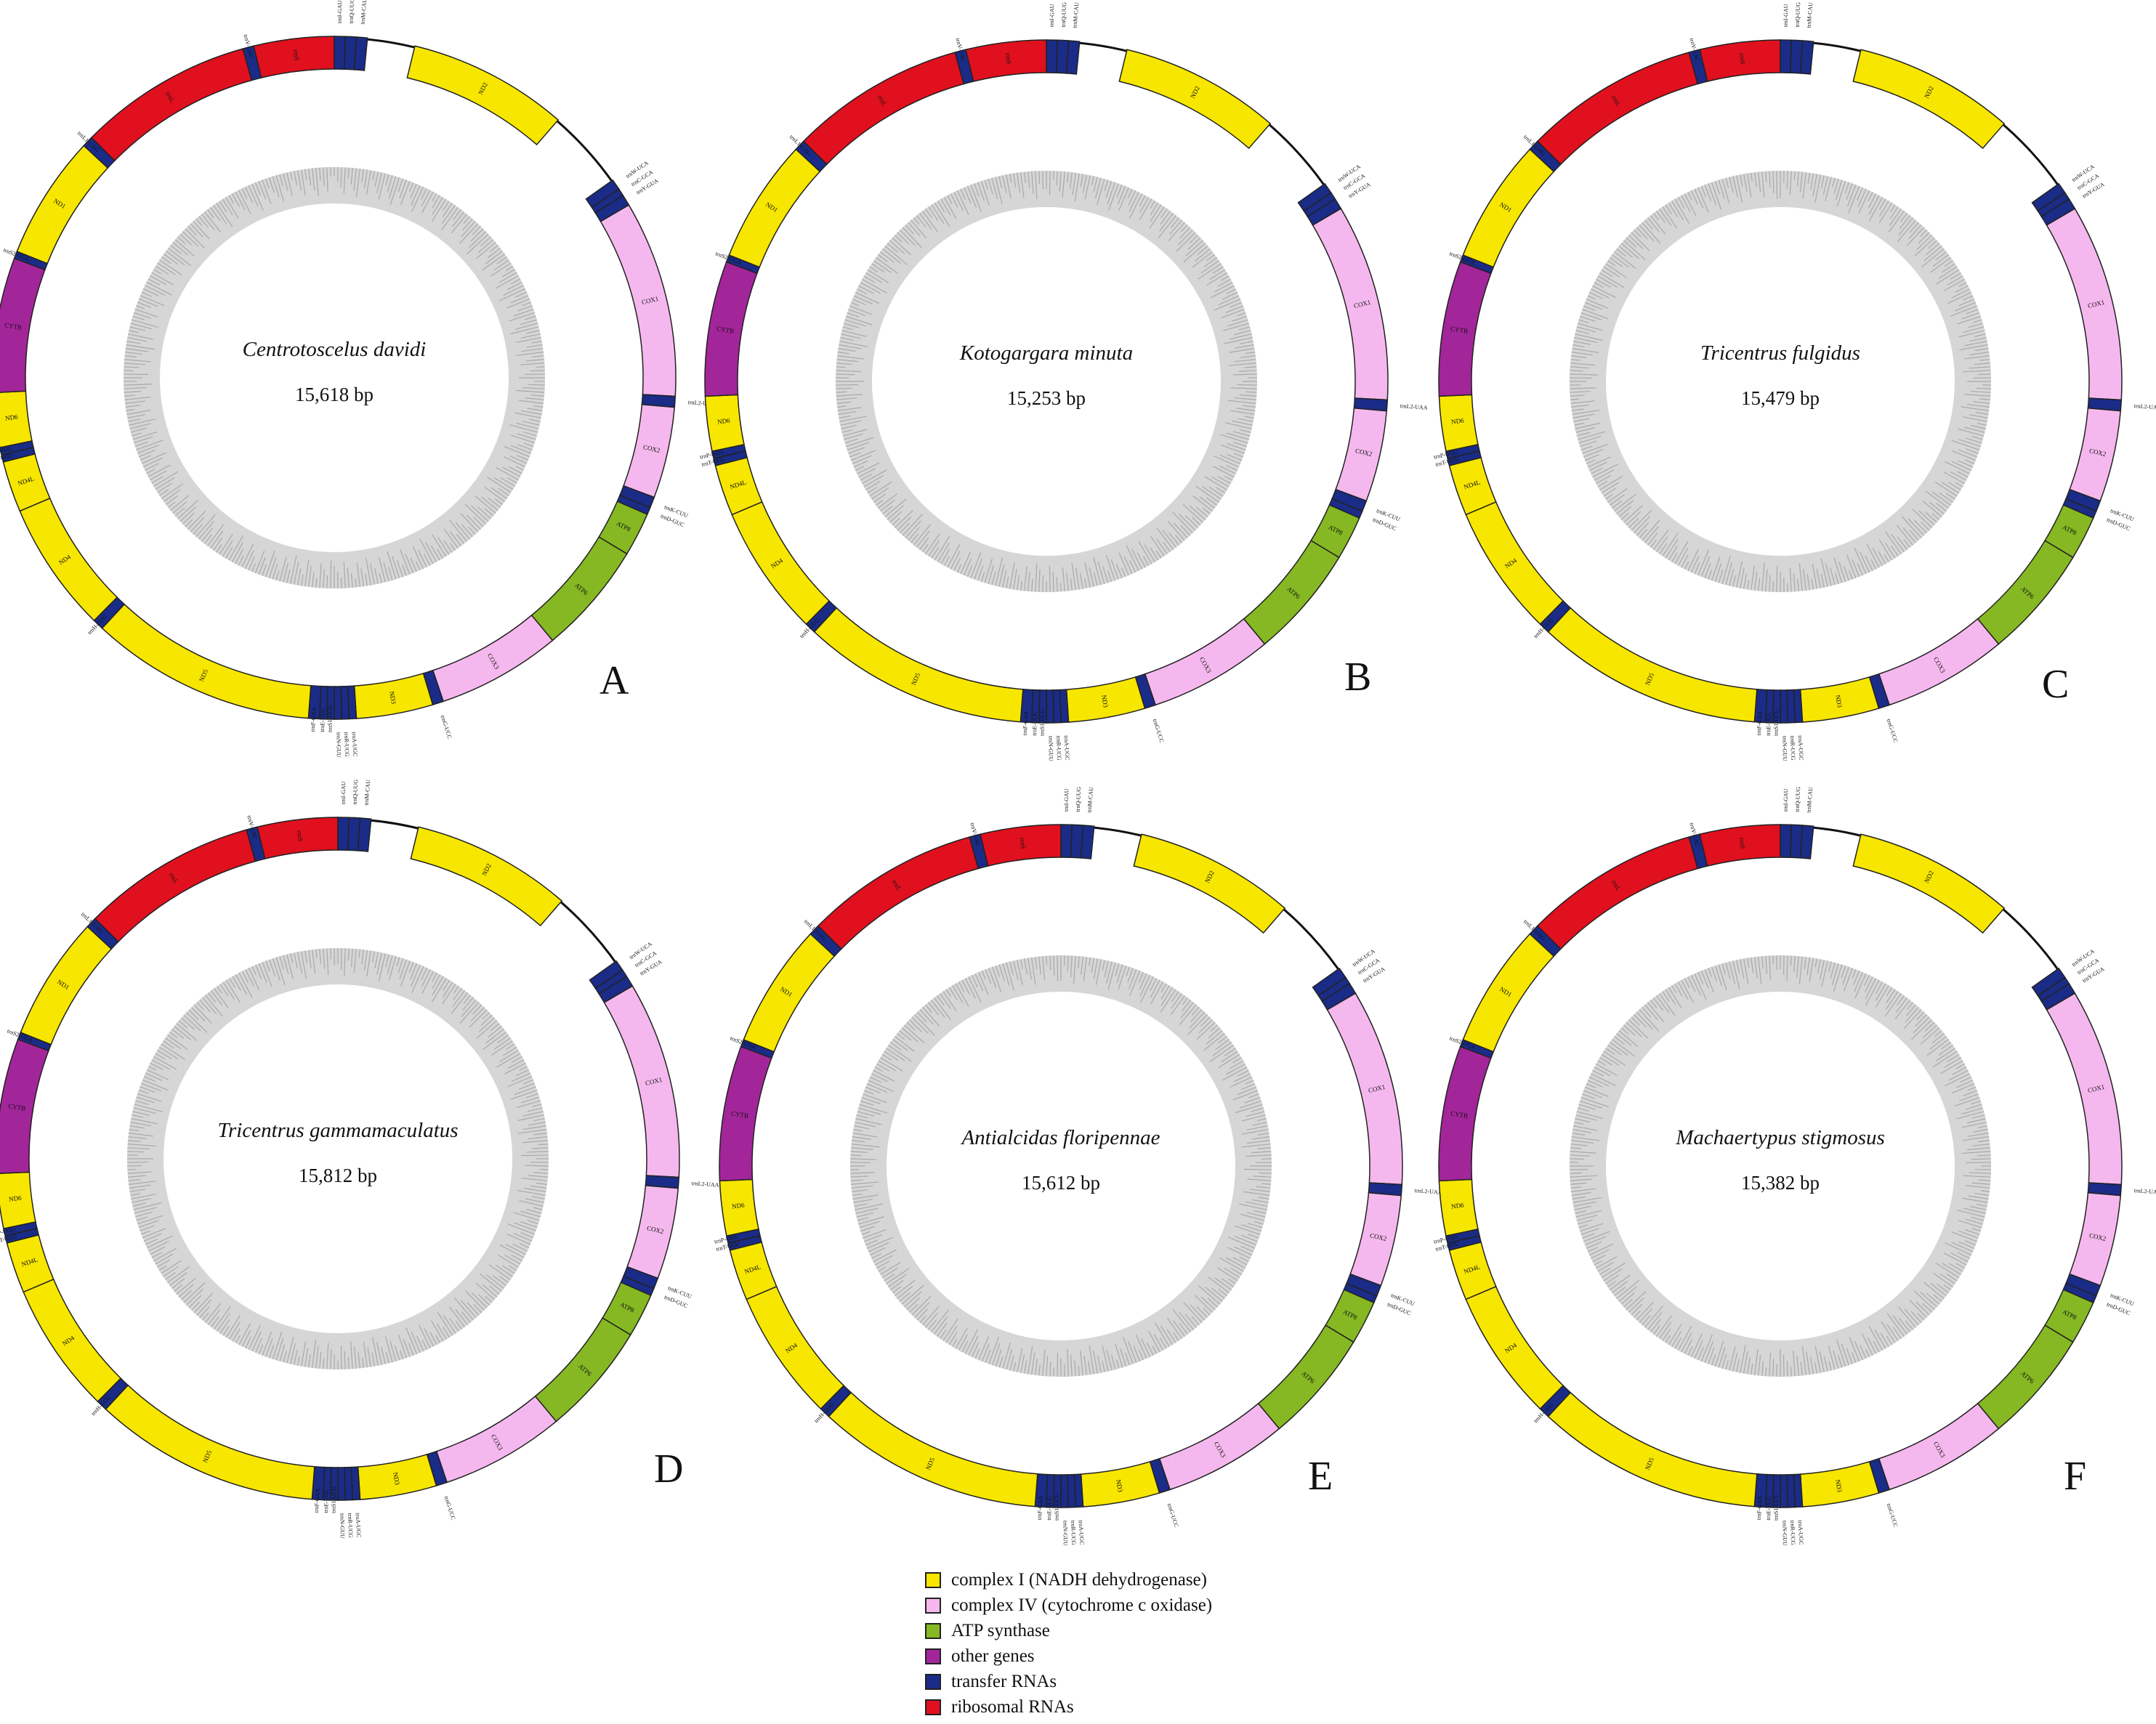 The image size is (2156, 1724). I want to click on gene-label: ND3, so click(396, 1479).